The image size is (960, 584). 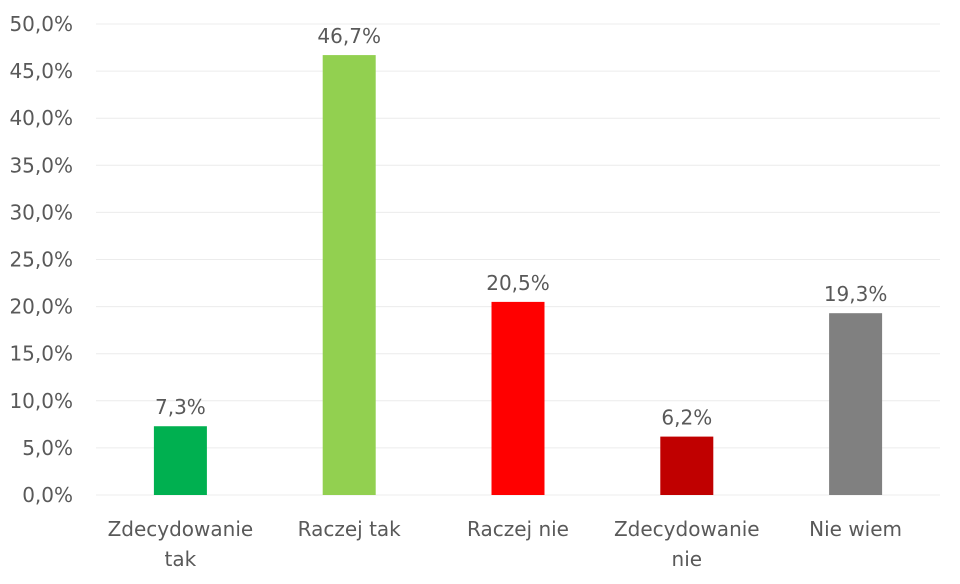 I want to click on data-label: 46,7%, so click(x=349, y=36).